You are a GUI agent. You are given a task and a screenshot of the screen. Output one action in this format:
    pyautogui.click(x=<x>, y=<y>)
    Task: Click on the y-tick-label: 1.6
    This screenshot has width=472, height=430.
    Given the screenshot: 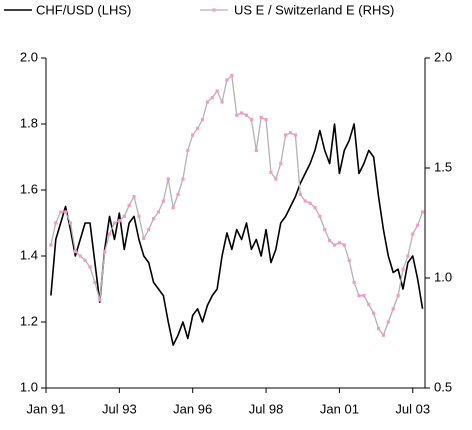 What is the action you would take?
    pyautogui.click(x=29, y=188)
    